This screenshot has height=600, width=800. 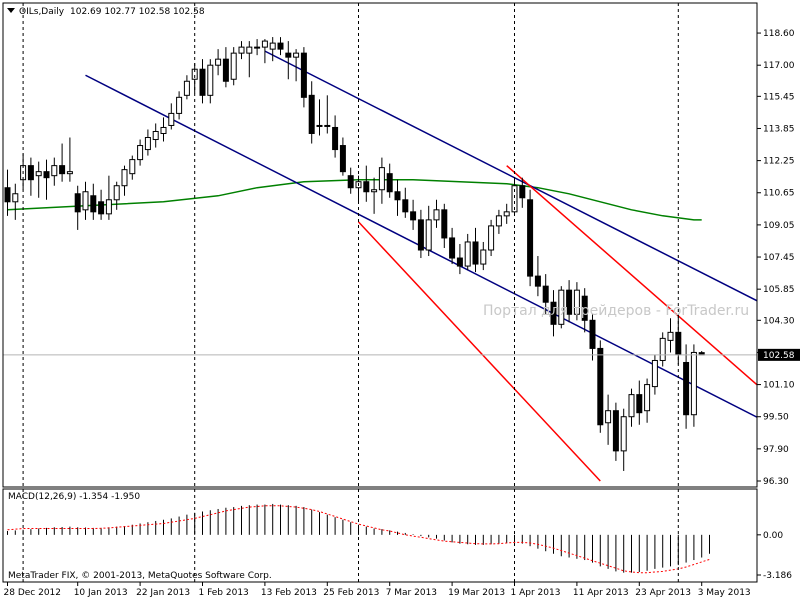 I want to click on macd-tick-label: -3.186, so click(x=777, y=576).